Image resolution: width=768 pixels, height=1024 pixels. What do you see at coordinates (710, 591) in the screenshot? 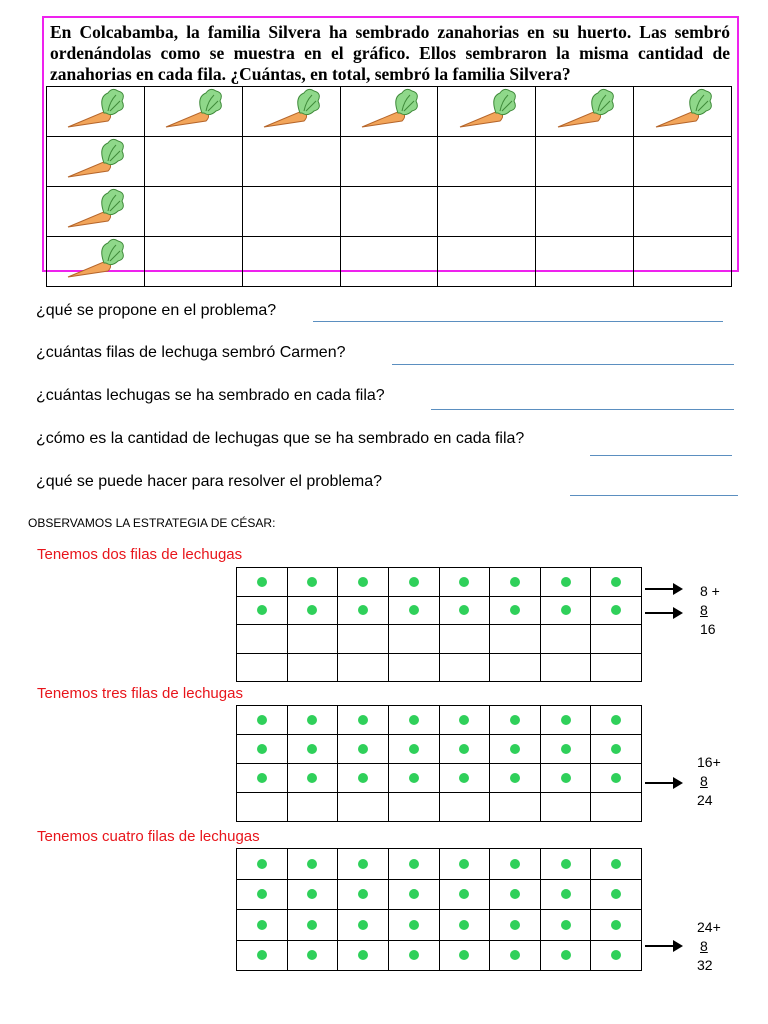
I see `sum-addend: 8 +` at bounding box center [710, 591].